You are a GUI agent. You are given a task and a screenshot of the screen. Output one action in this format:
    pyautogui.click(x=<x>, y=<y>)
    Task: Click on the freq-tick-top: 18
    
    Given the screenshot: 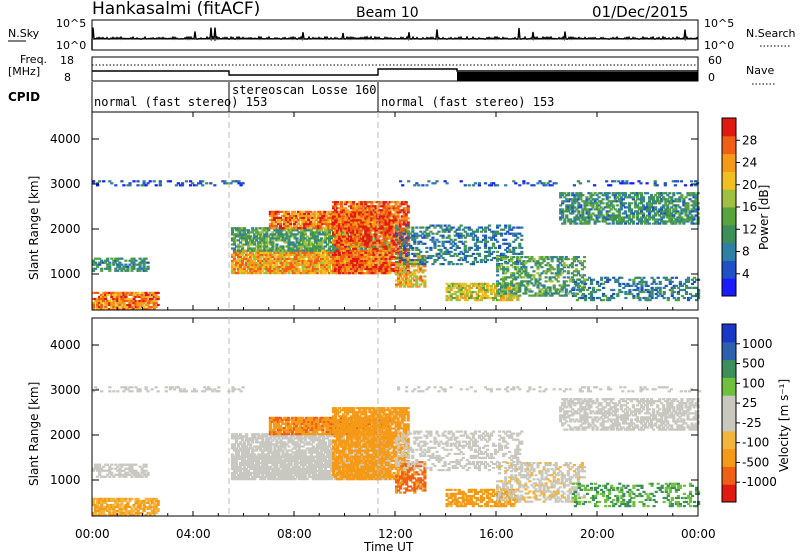 What is the action you would take?
    pyautogui.click(x=67, y=60)
    